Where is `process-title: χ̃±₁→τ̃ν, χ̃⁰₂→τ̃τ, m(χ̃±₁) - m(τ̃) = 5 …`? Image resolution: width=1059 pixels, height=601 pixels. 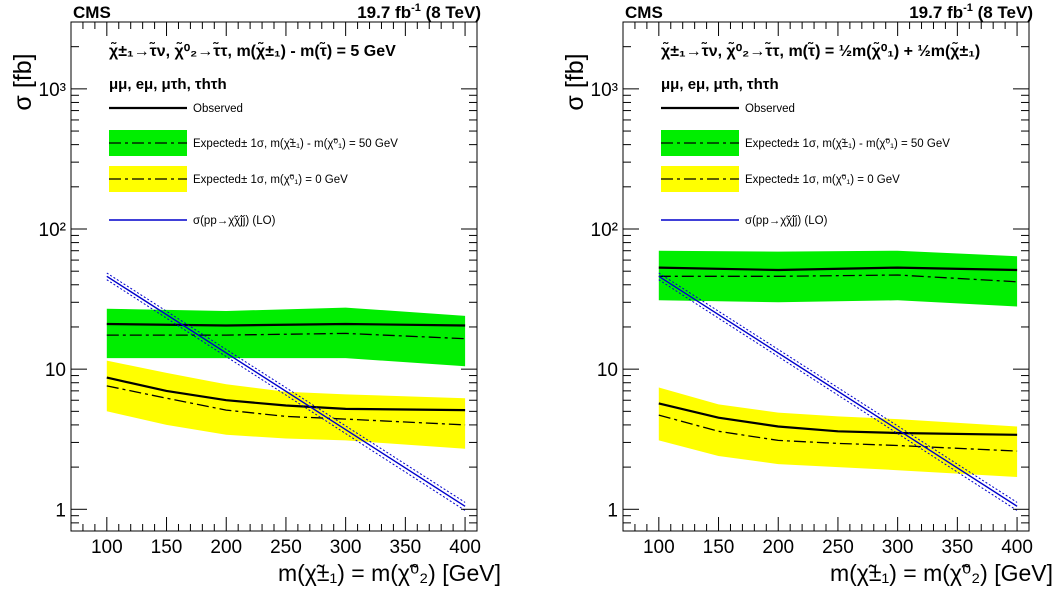 process-title: χ̃±₁→τ̃ν, χ̃⁰₂→τ̃τ, m(χ̃±₁) - m(τ̃) = 5 … is located at coordinates (252, 50).